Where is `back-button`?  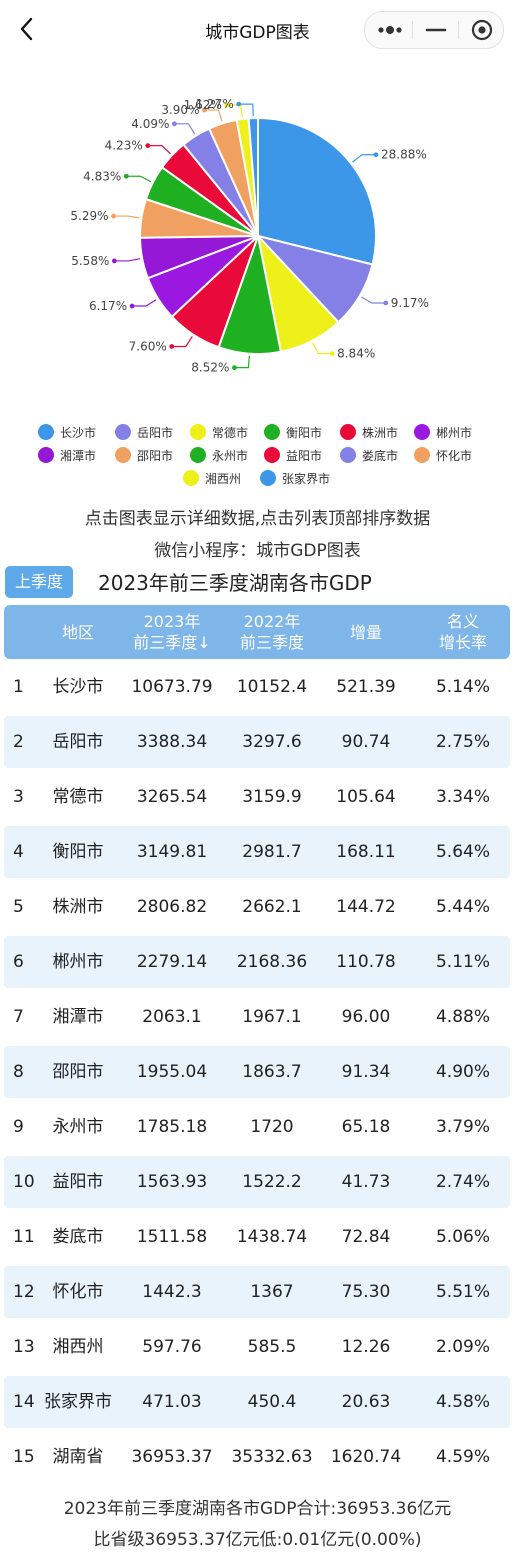 back-button is located at coordinates (27, 29).